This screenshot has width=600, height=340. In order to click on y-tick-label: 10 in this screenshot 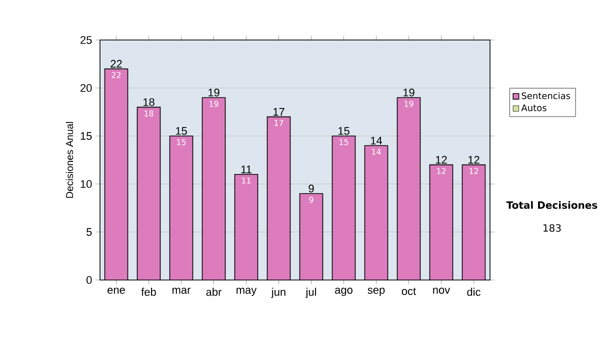, I will do `click(86, 184)`.